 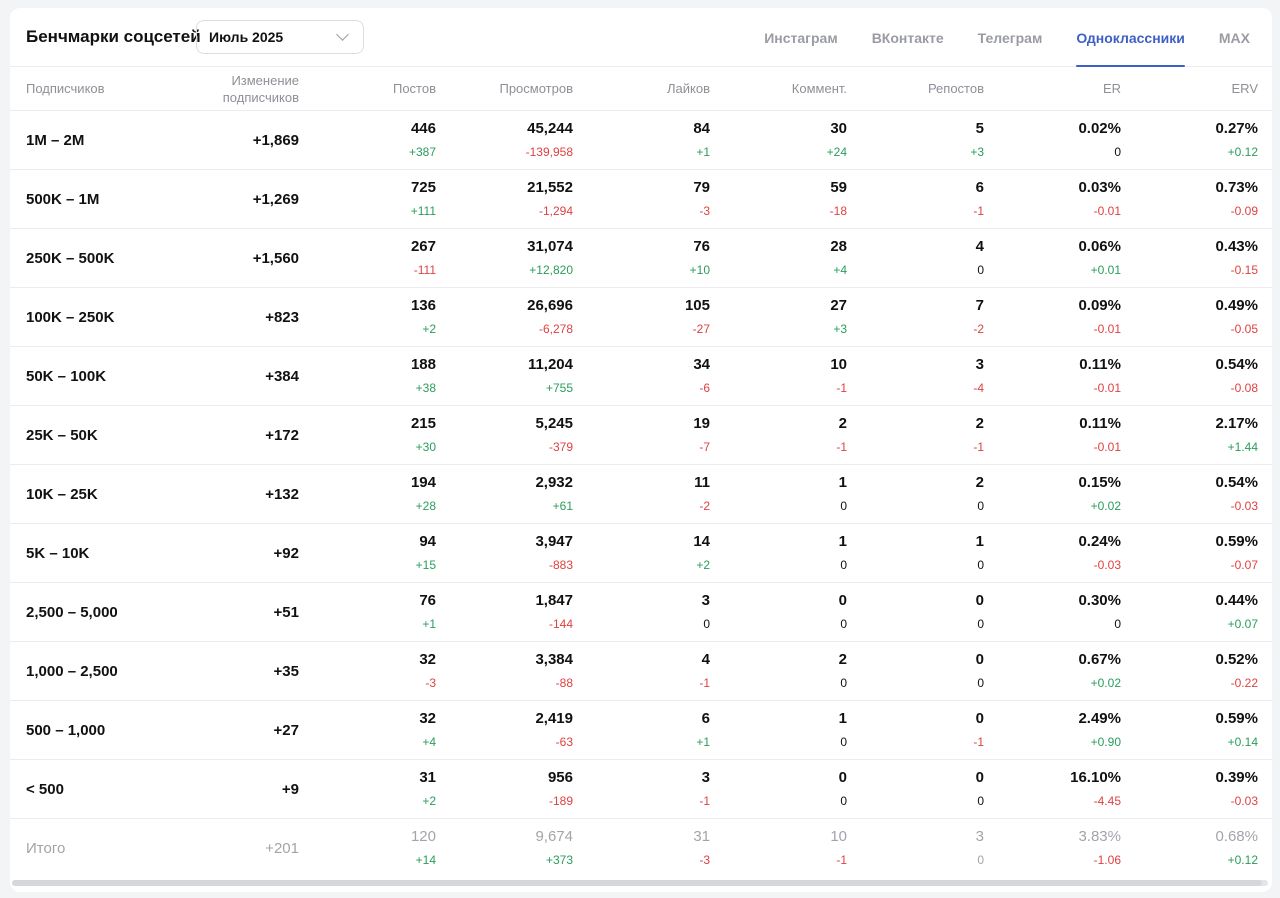 I want to click on views-delta: +755, so click(x=559, y=388).